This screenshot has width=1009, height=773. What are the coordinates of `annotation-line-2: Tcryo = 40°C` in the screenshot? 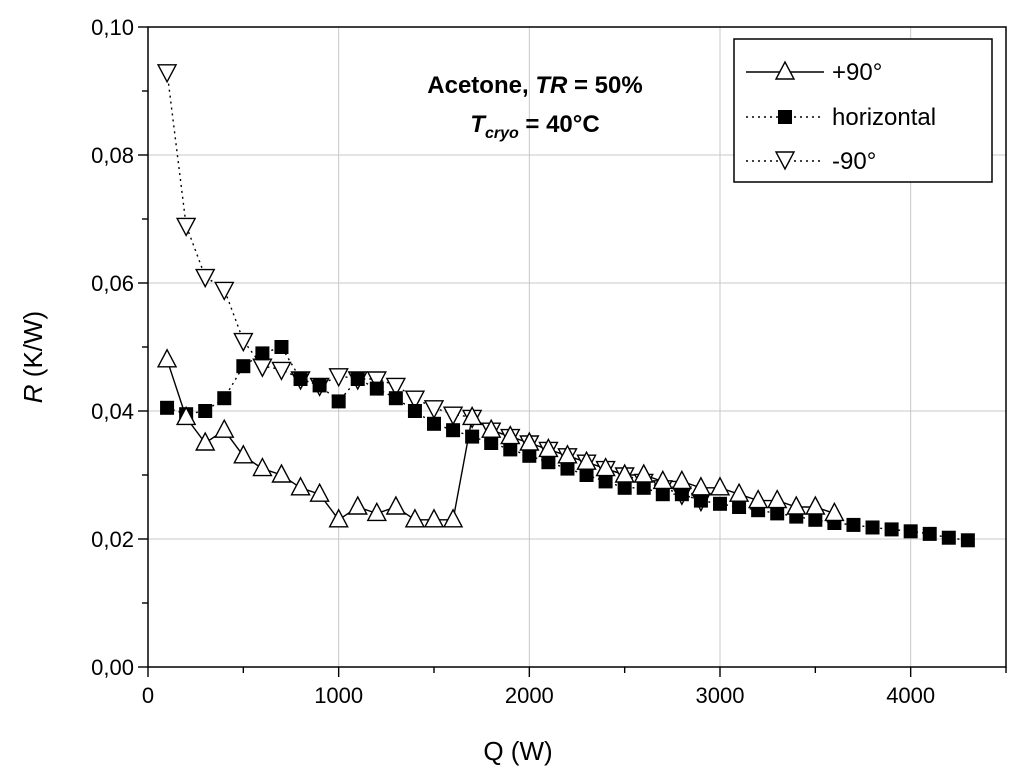 It's located at (534, 126).